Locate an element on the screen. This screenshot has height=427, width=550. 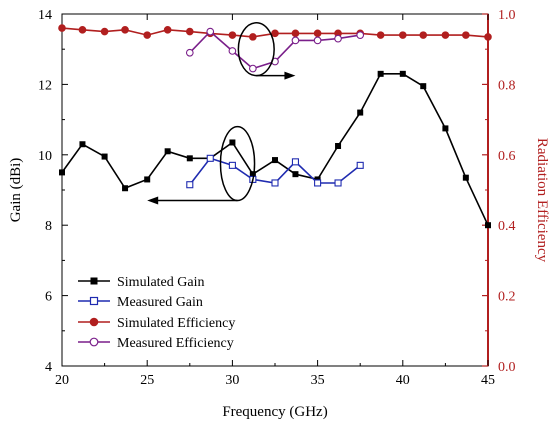
y-tick-label: 12 is located at coordinates (45, 85).